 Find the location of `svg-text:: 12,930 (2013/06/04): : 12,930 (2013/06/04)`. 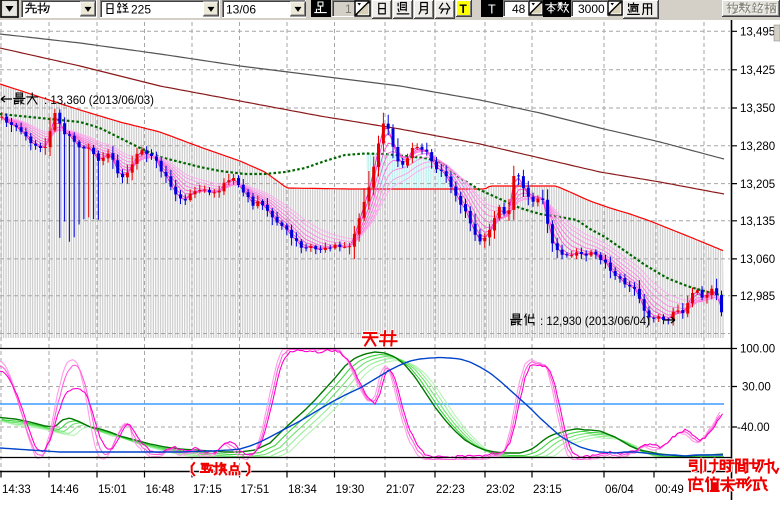

svg-text:: 12,930 (2013/06/04): : 12,930 (2013/06/04) is located at coordinates (595, 322).